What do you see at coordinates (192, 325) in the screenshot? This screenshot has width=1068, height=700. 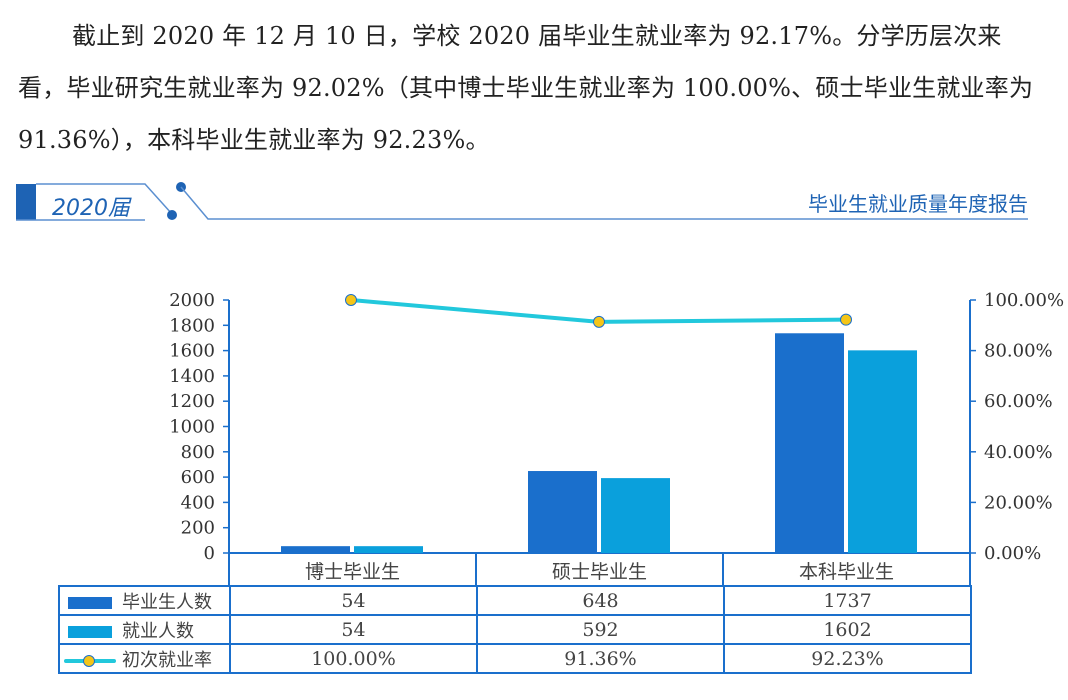 I see `y-tick-label: 1800` at bounding box center [192, 325].